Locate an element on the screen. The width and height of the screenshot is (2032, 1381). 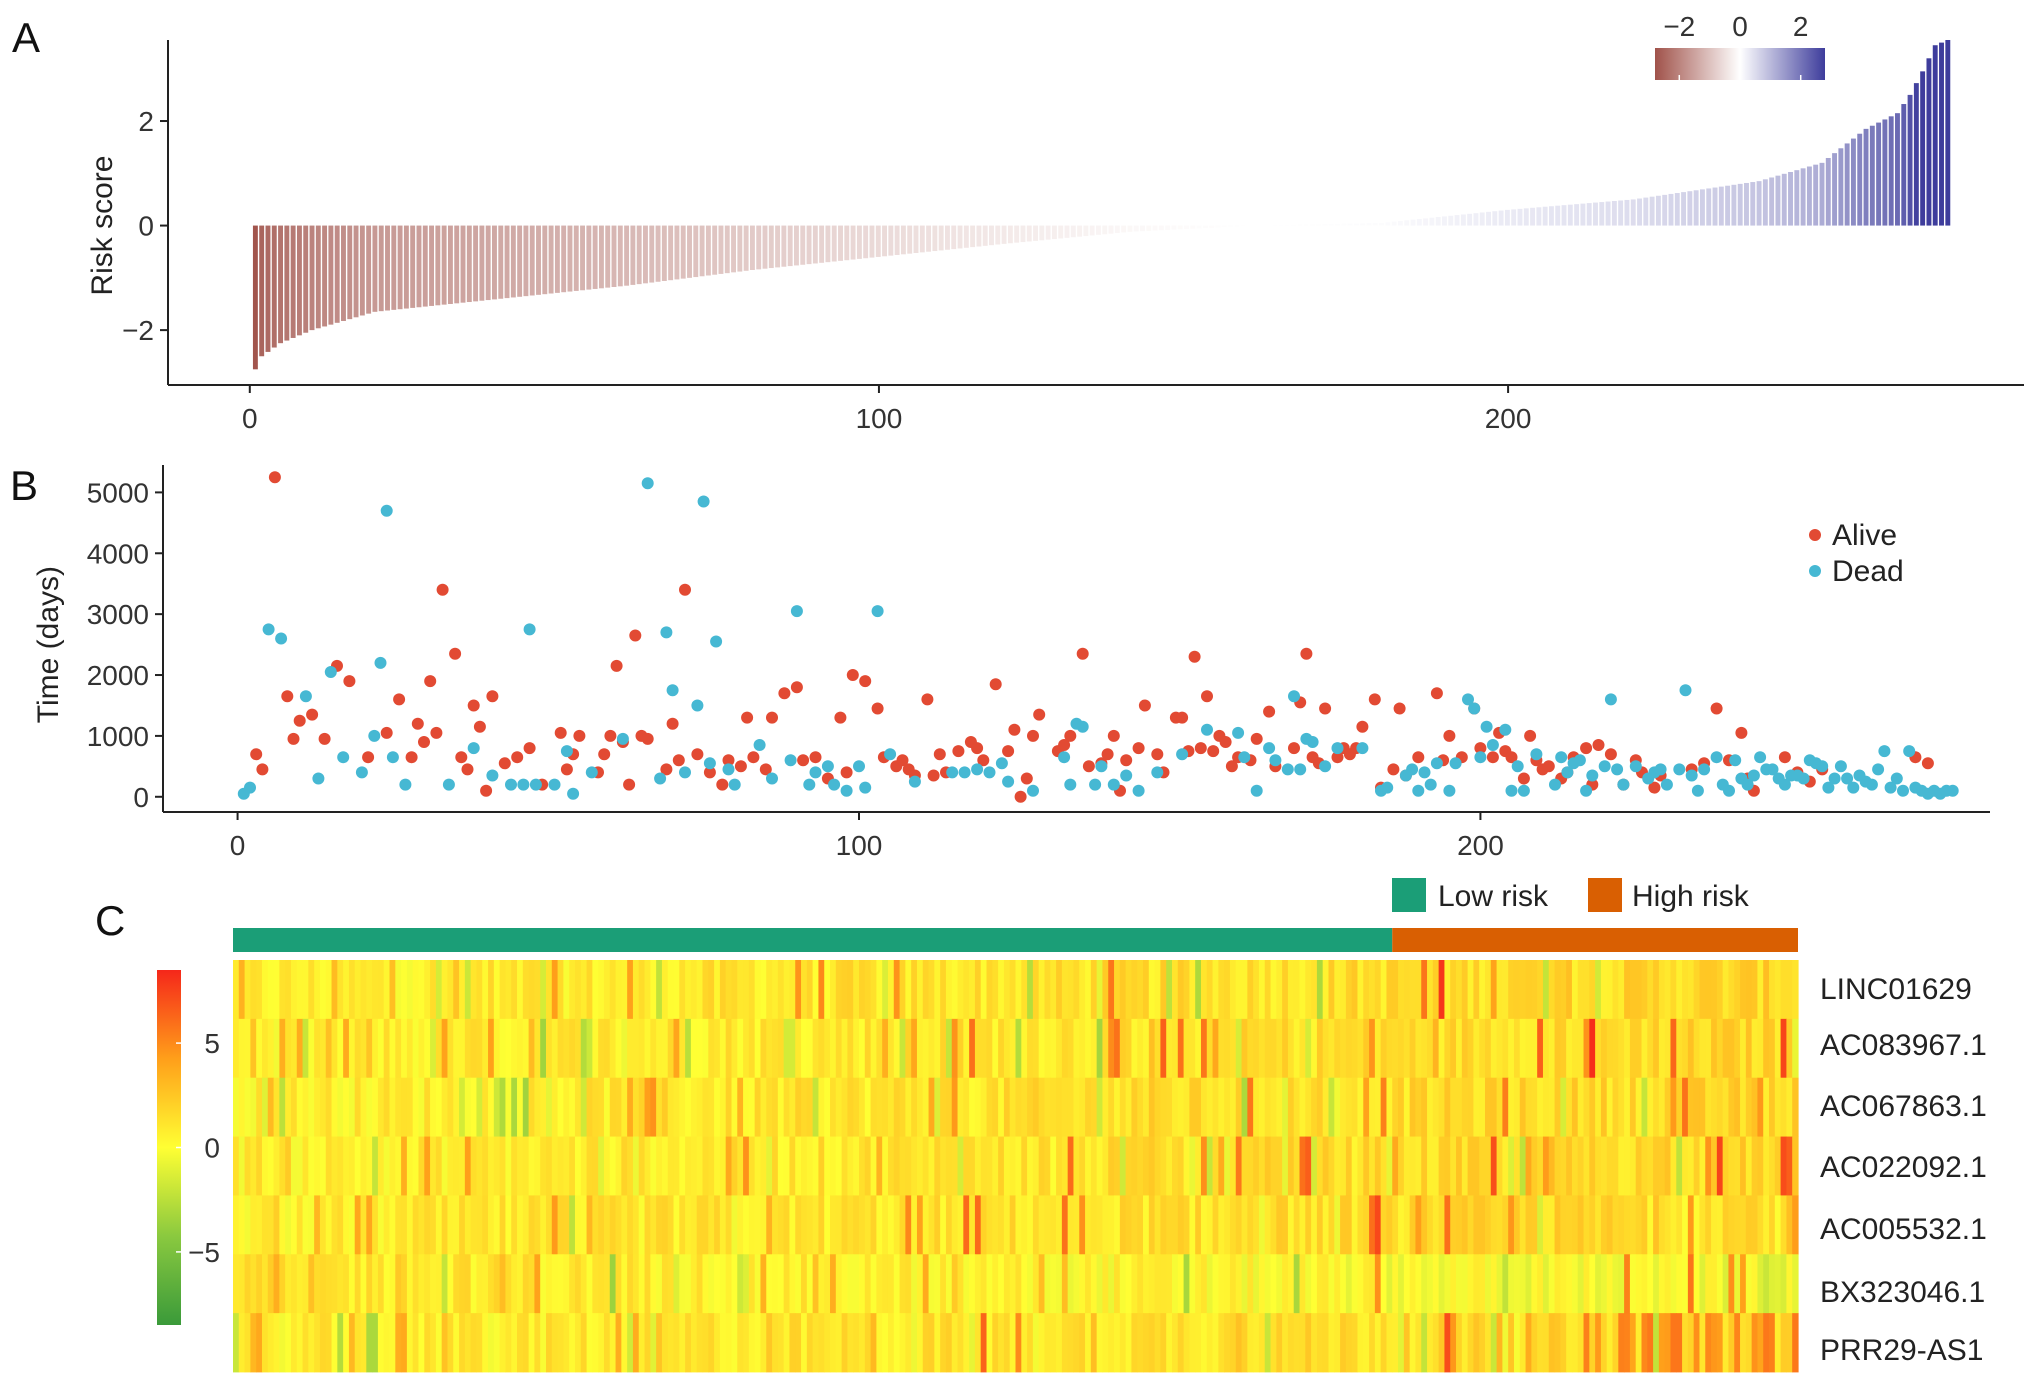
panel-a-colorbar-gradient is located at coordinates (1740, 64).